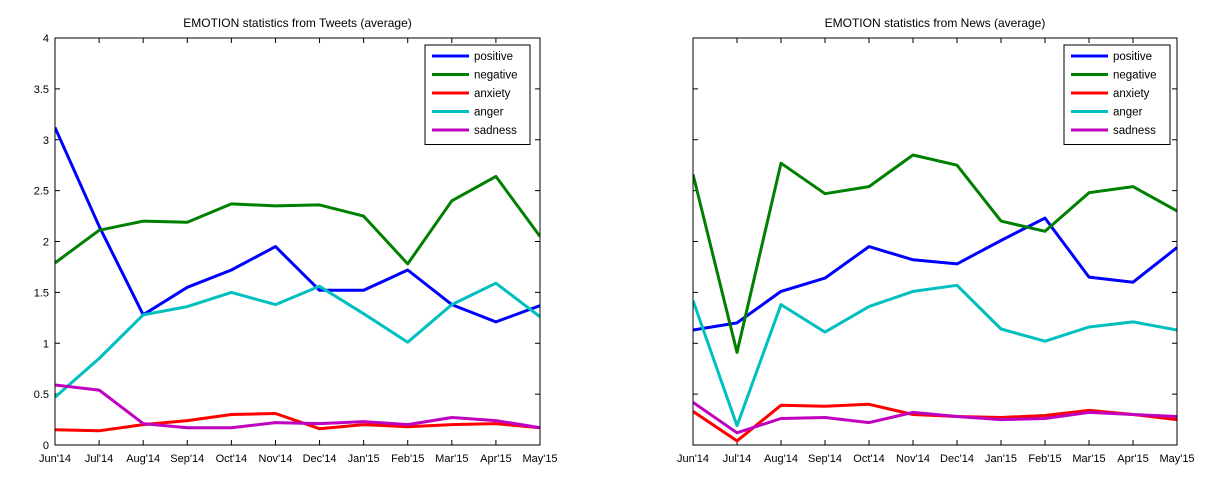 The width and height of the screenshot is (1218, 500). Describe the element at coordinates (935, 274) in the screenshot. I see `series-line-positive` at that location.